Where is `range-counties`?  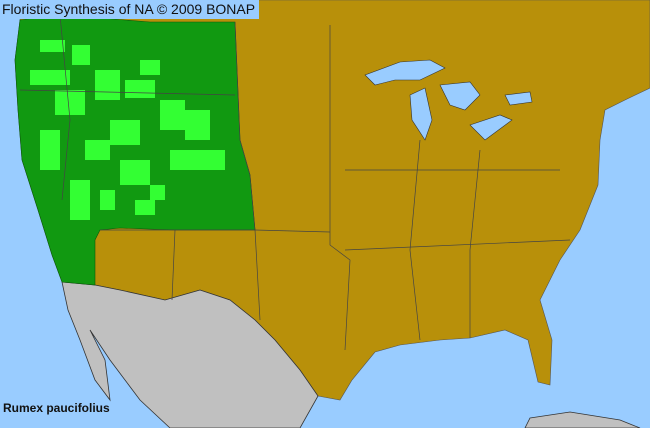
range-counties is located at coordinates (127, 130).